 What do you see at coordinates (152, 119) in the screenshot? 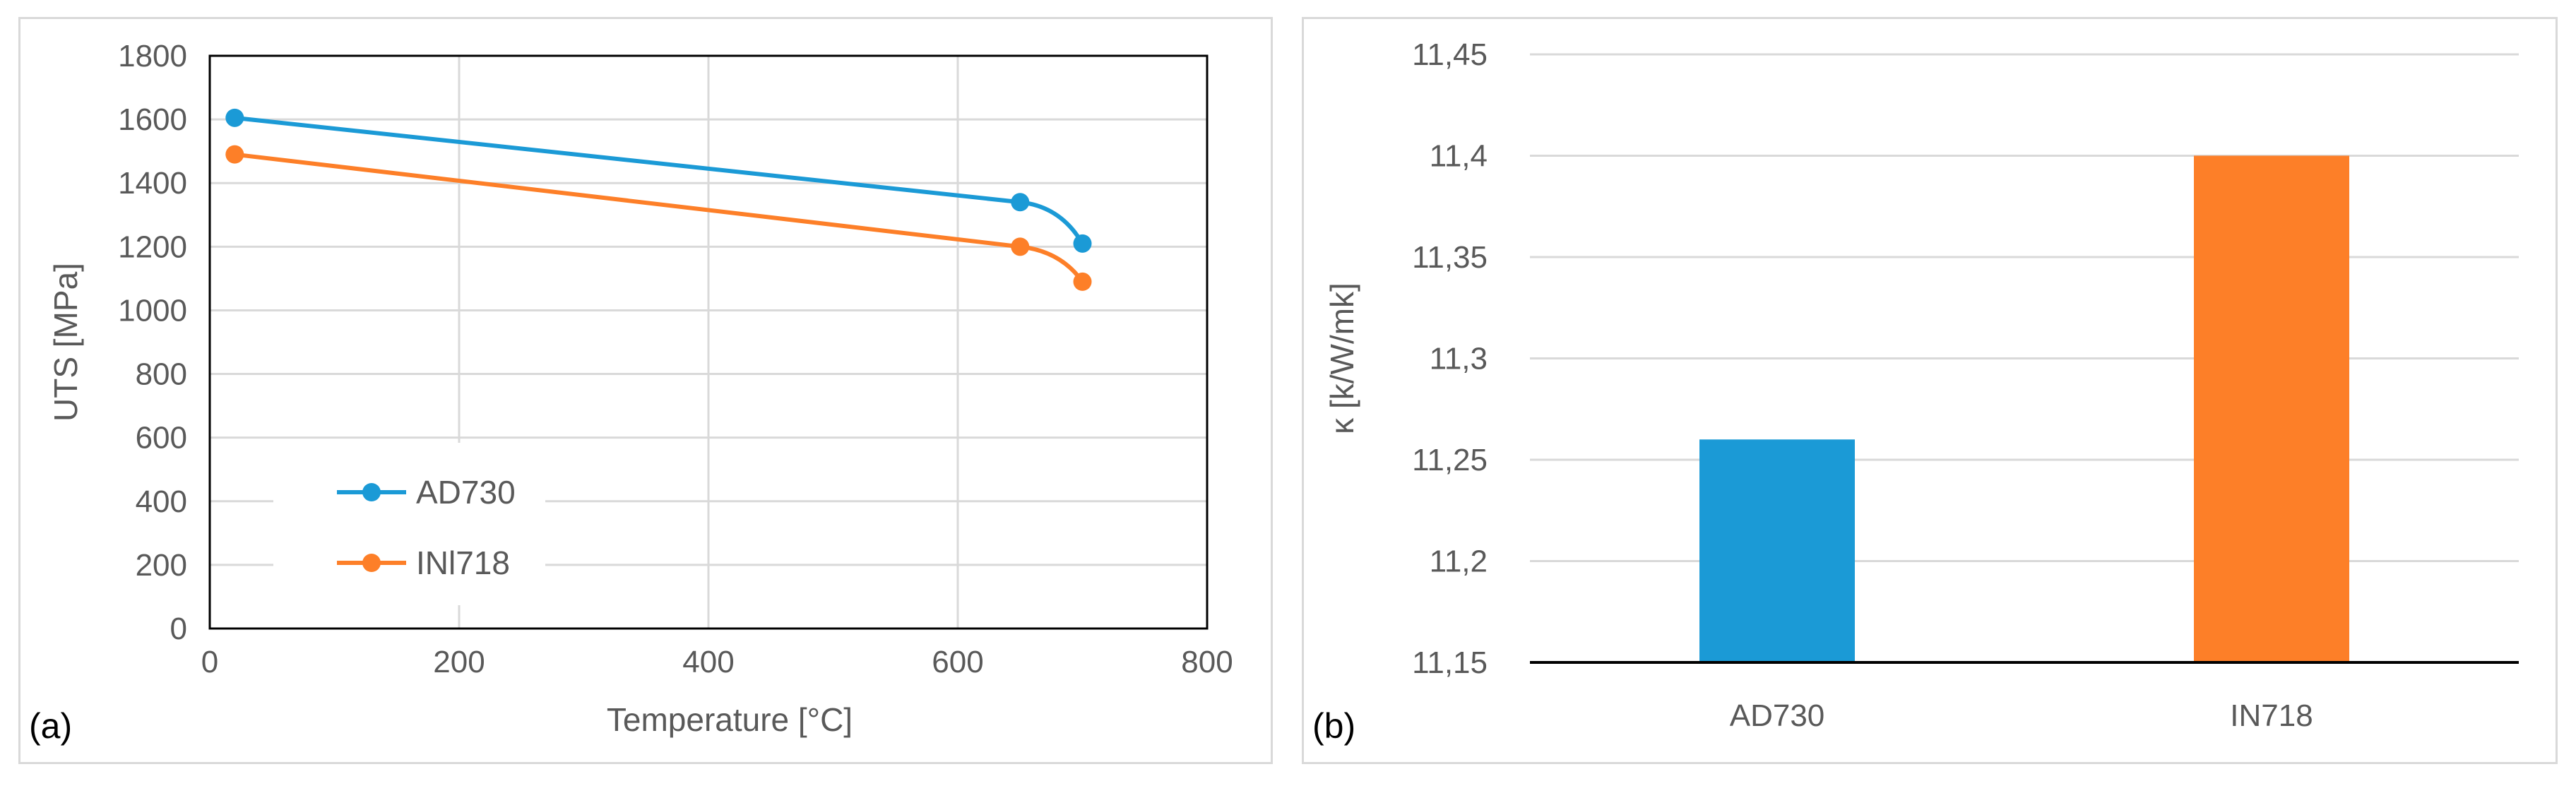
I see `y-tick-label: 1600` at bounding box center [152, 119].